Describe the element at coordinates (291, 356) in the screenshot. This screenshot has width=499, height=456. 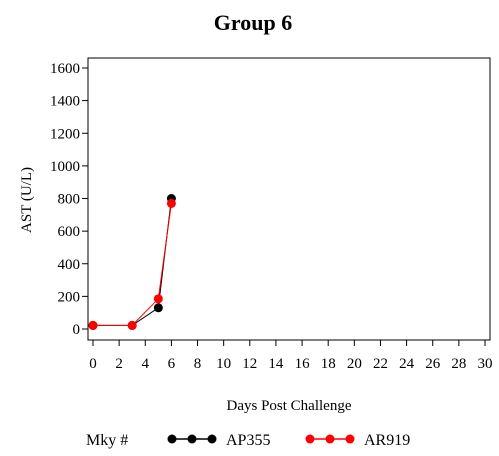
I see `x-axis: 0 2 4 6 8 10 12 14 16 18 20 22 24 26 28 30` at that location.